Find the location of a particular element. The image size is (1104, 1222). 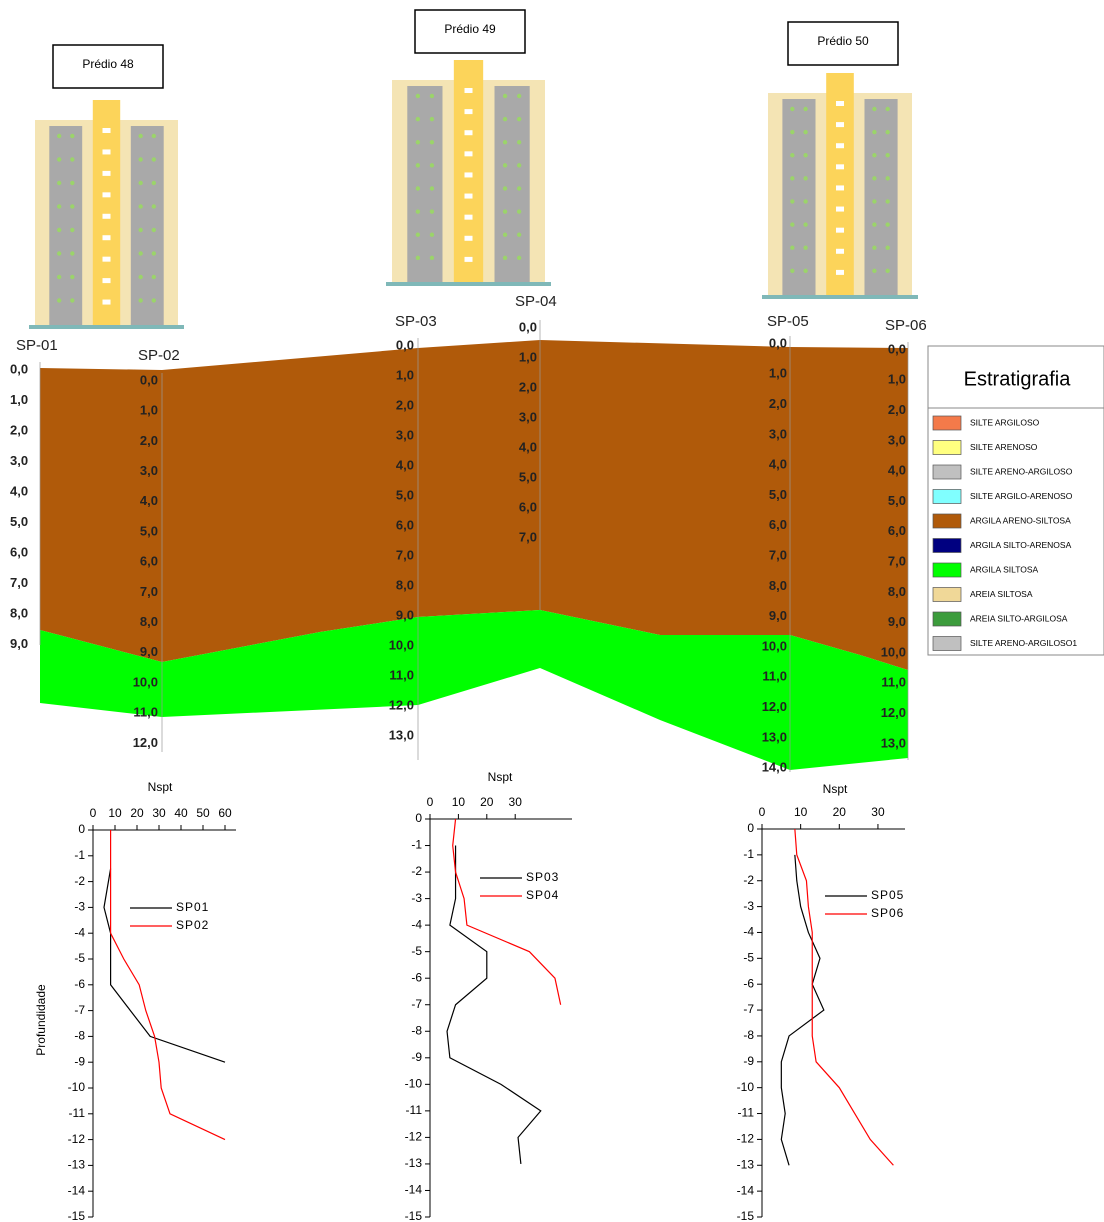

building-label-box is located at coordinates (108, 66).